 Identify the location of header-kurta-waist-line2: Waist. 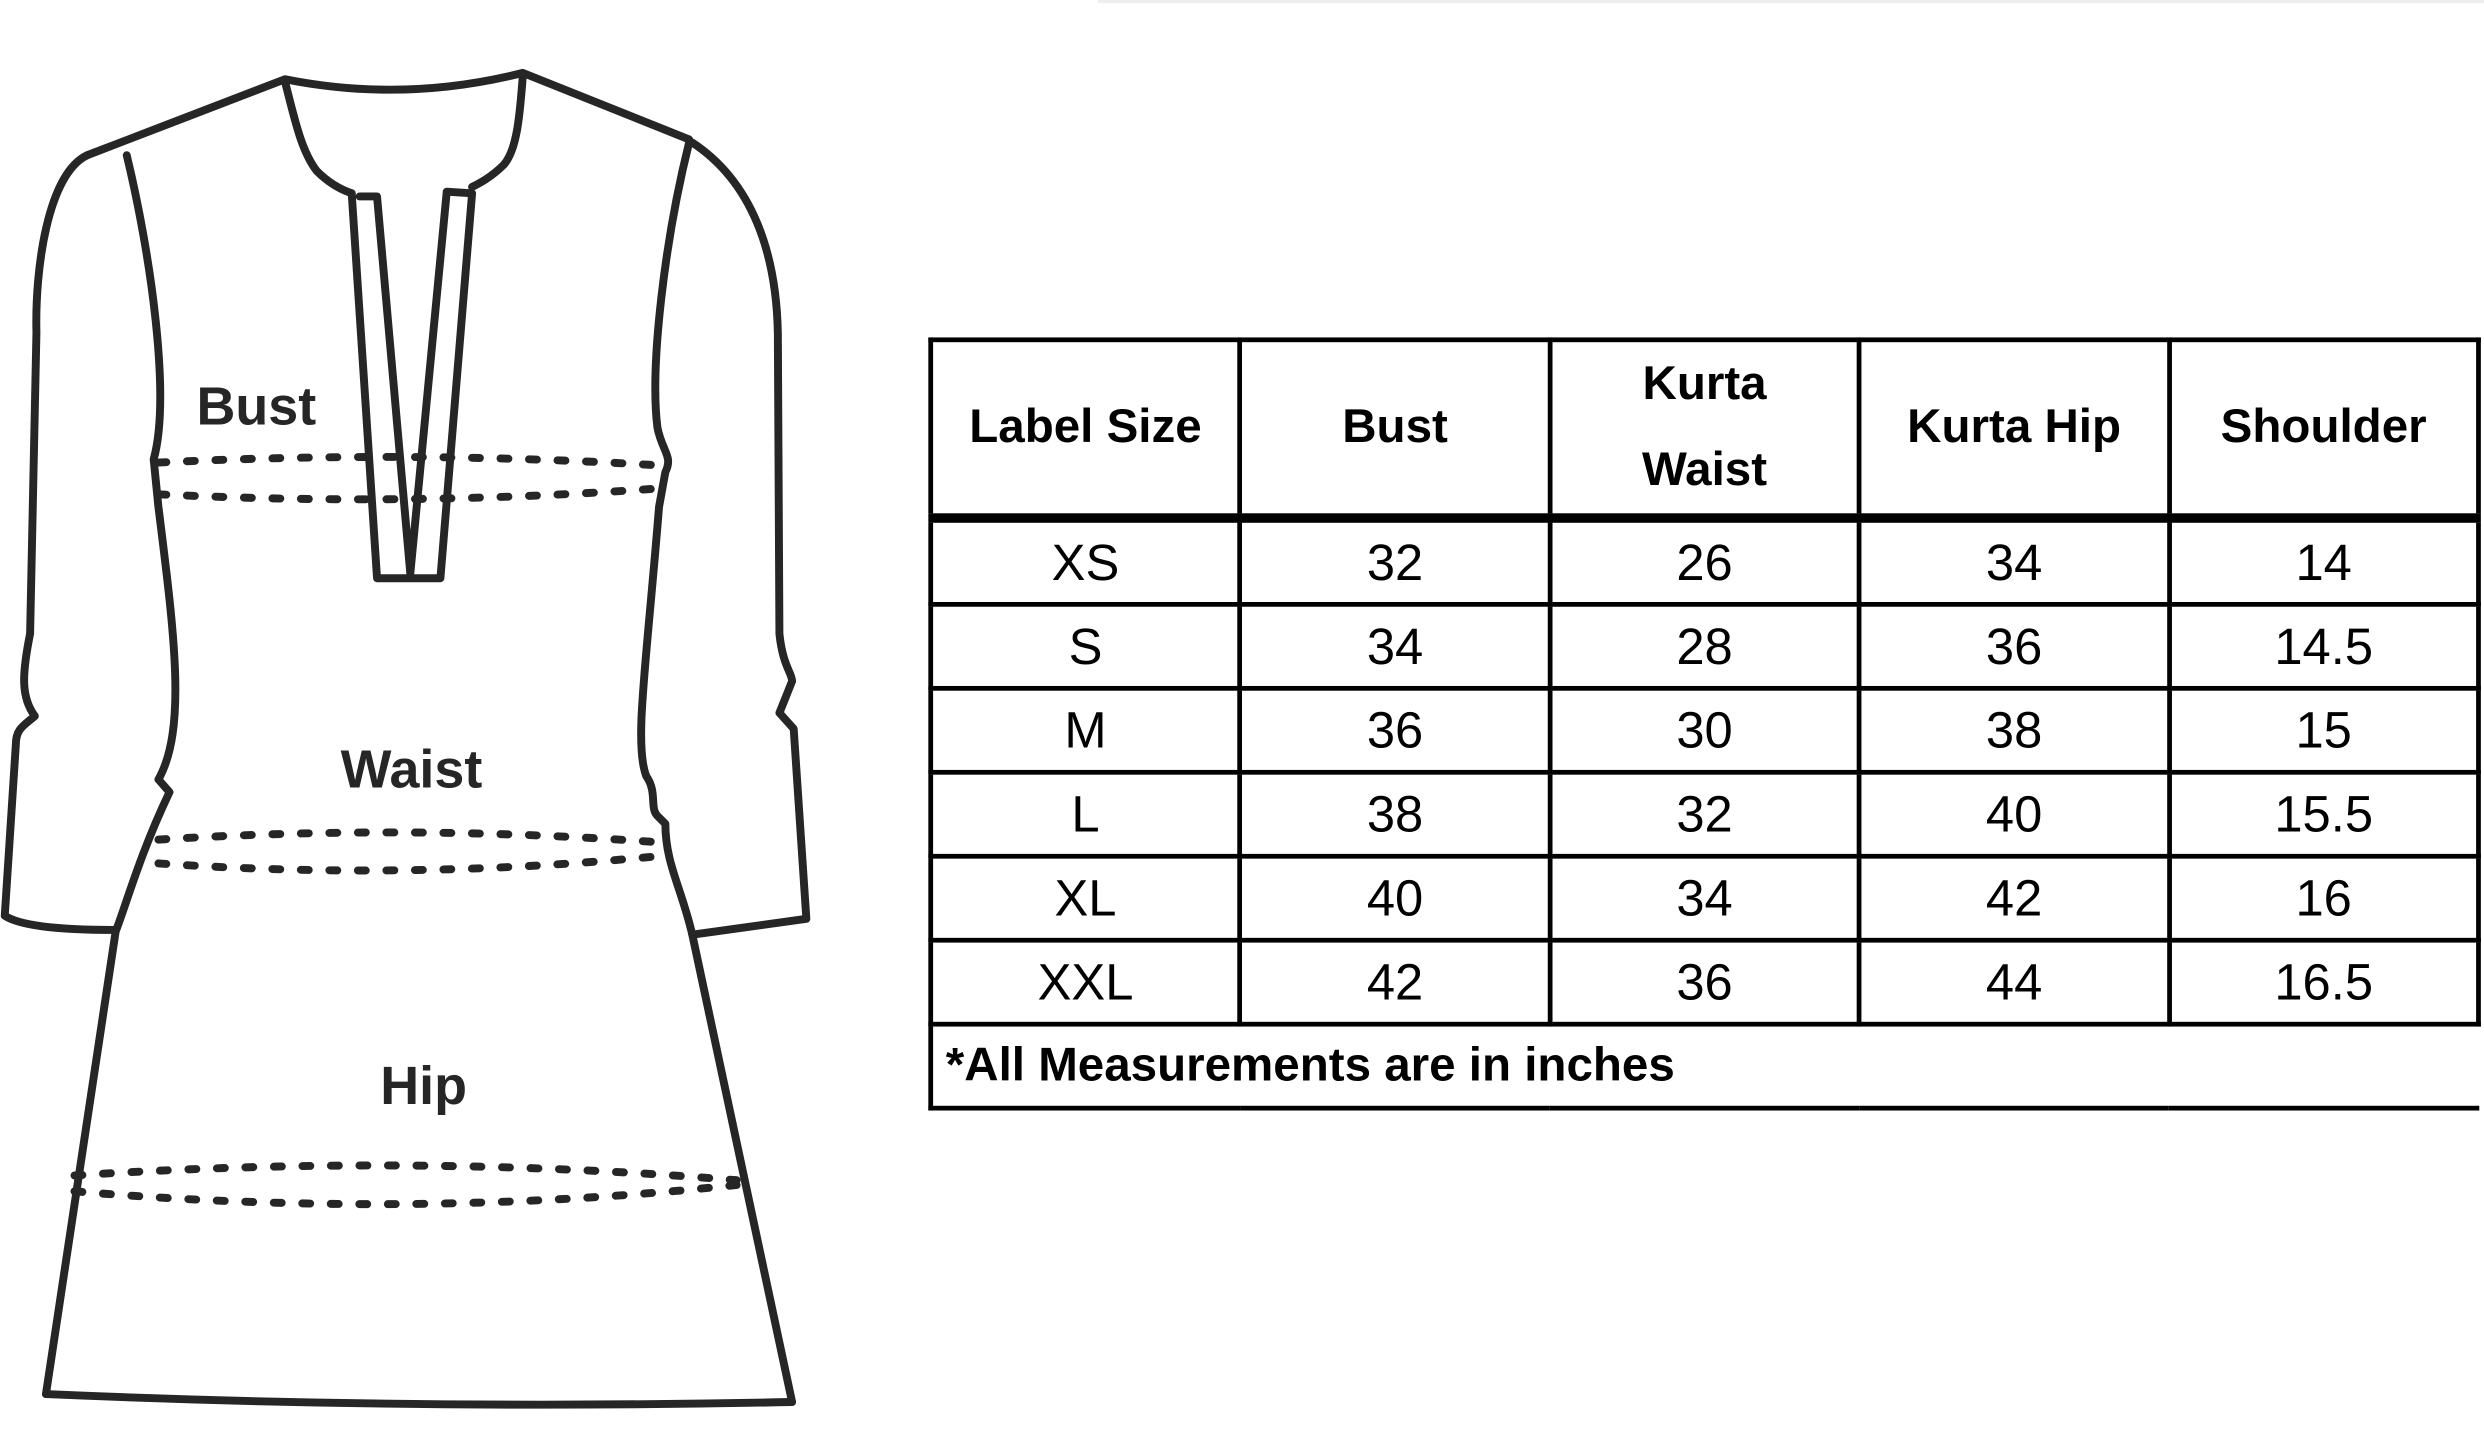
(1705, 469).